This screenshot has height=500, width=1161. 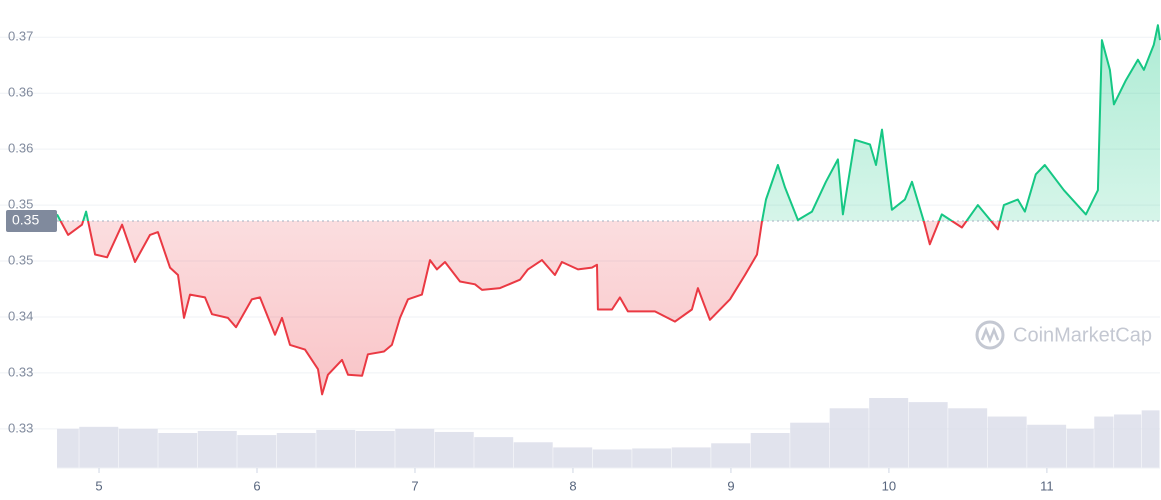 I want to click on x-tick-label: 5, so click(x=98, y=485).